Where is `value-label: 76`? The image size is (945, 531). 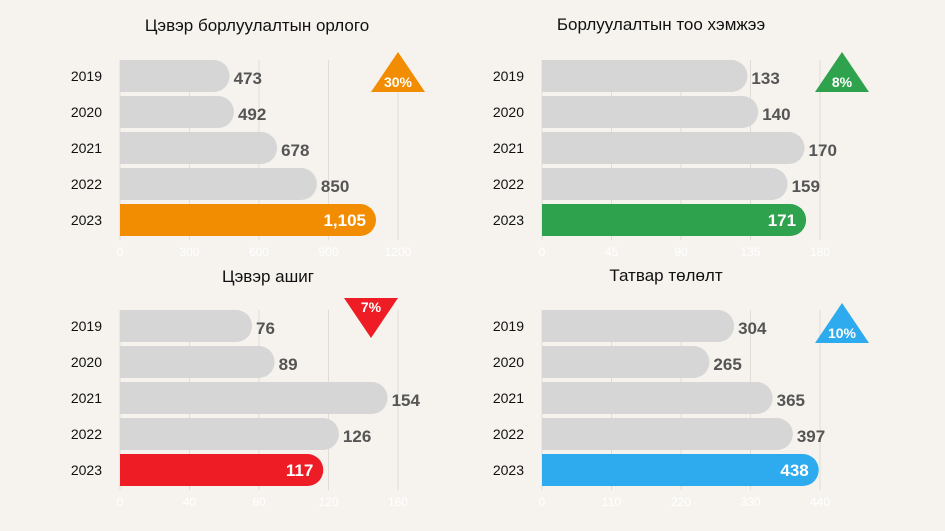 value-label: 76 is located at coordinates (265, 328).